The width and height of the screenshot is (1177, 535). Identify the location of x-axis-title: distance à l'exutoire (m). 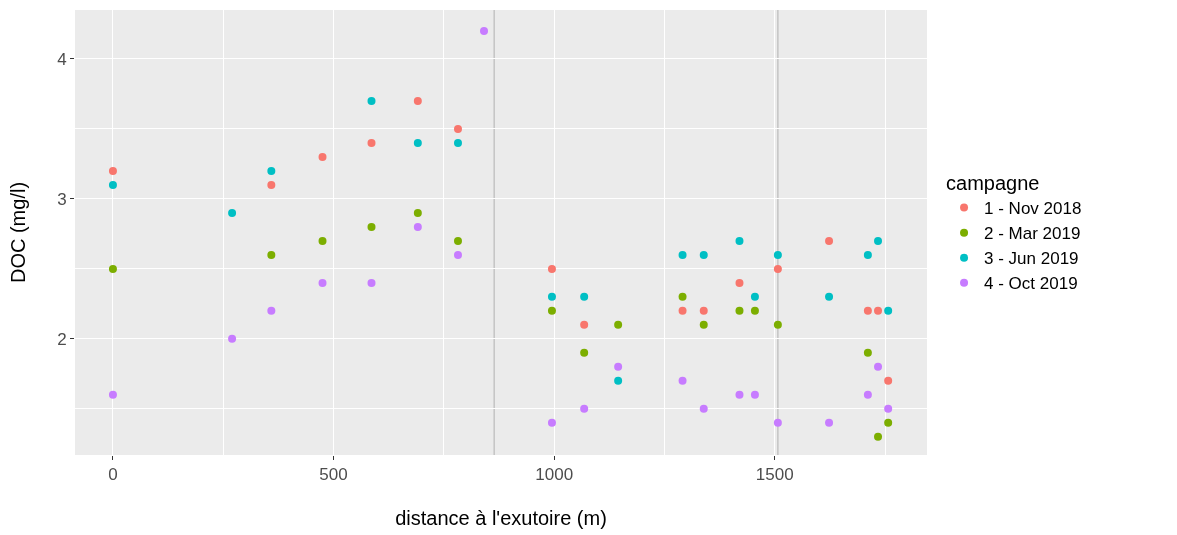
(501, 518).